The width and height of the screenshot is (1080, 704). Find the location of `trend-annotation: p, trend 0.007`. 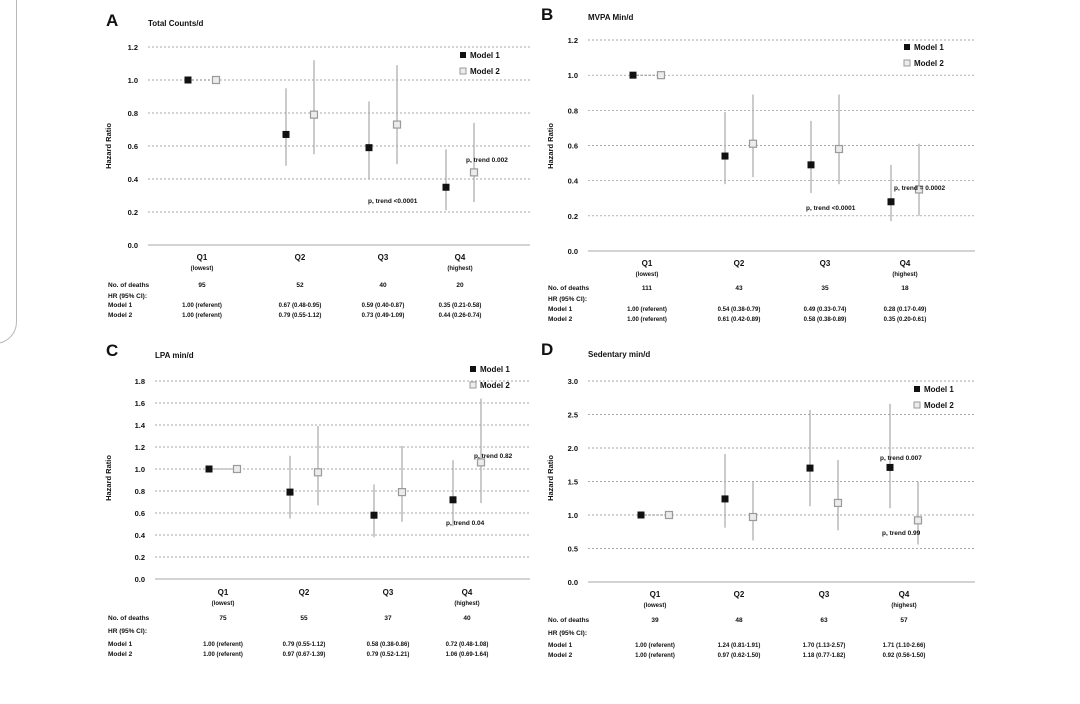

trend-annotation: p, trend 0.007 is located at coordinates (901, 458).